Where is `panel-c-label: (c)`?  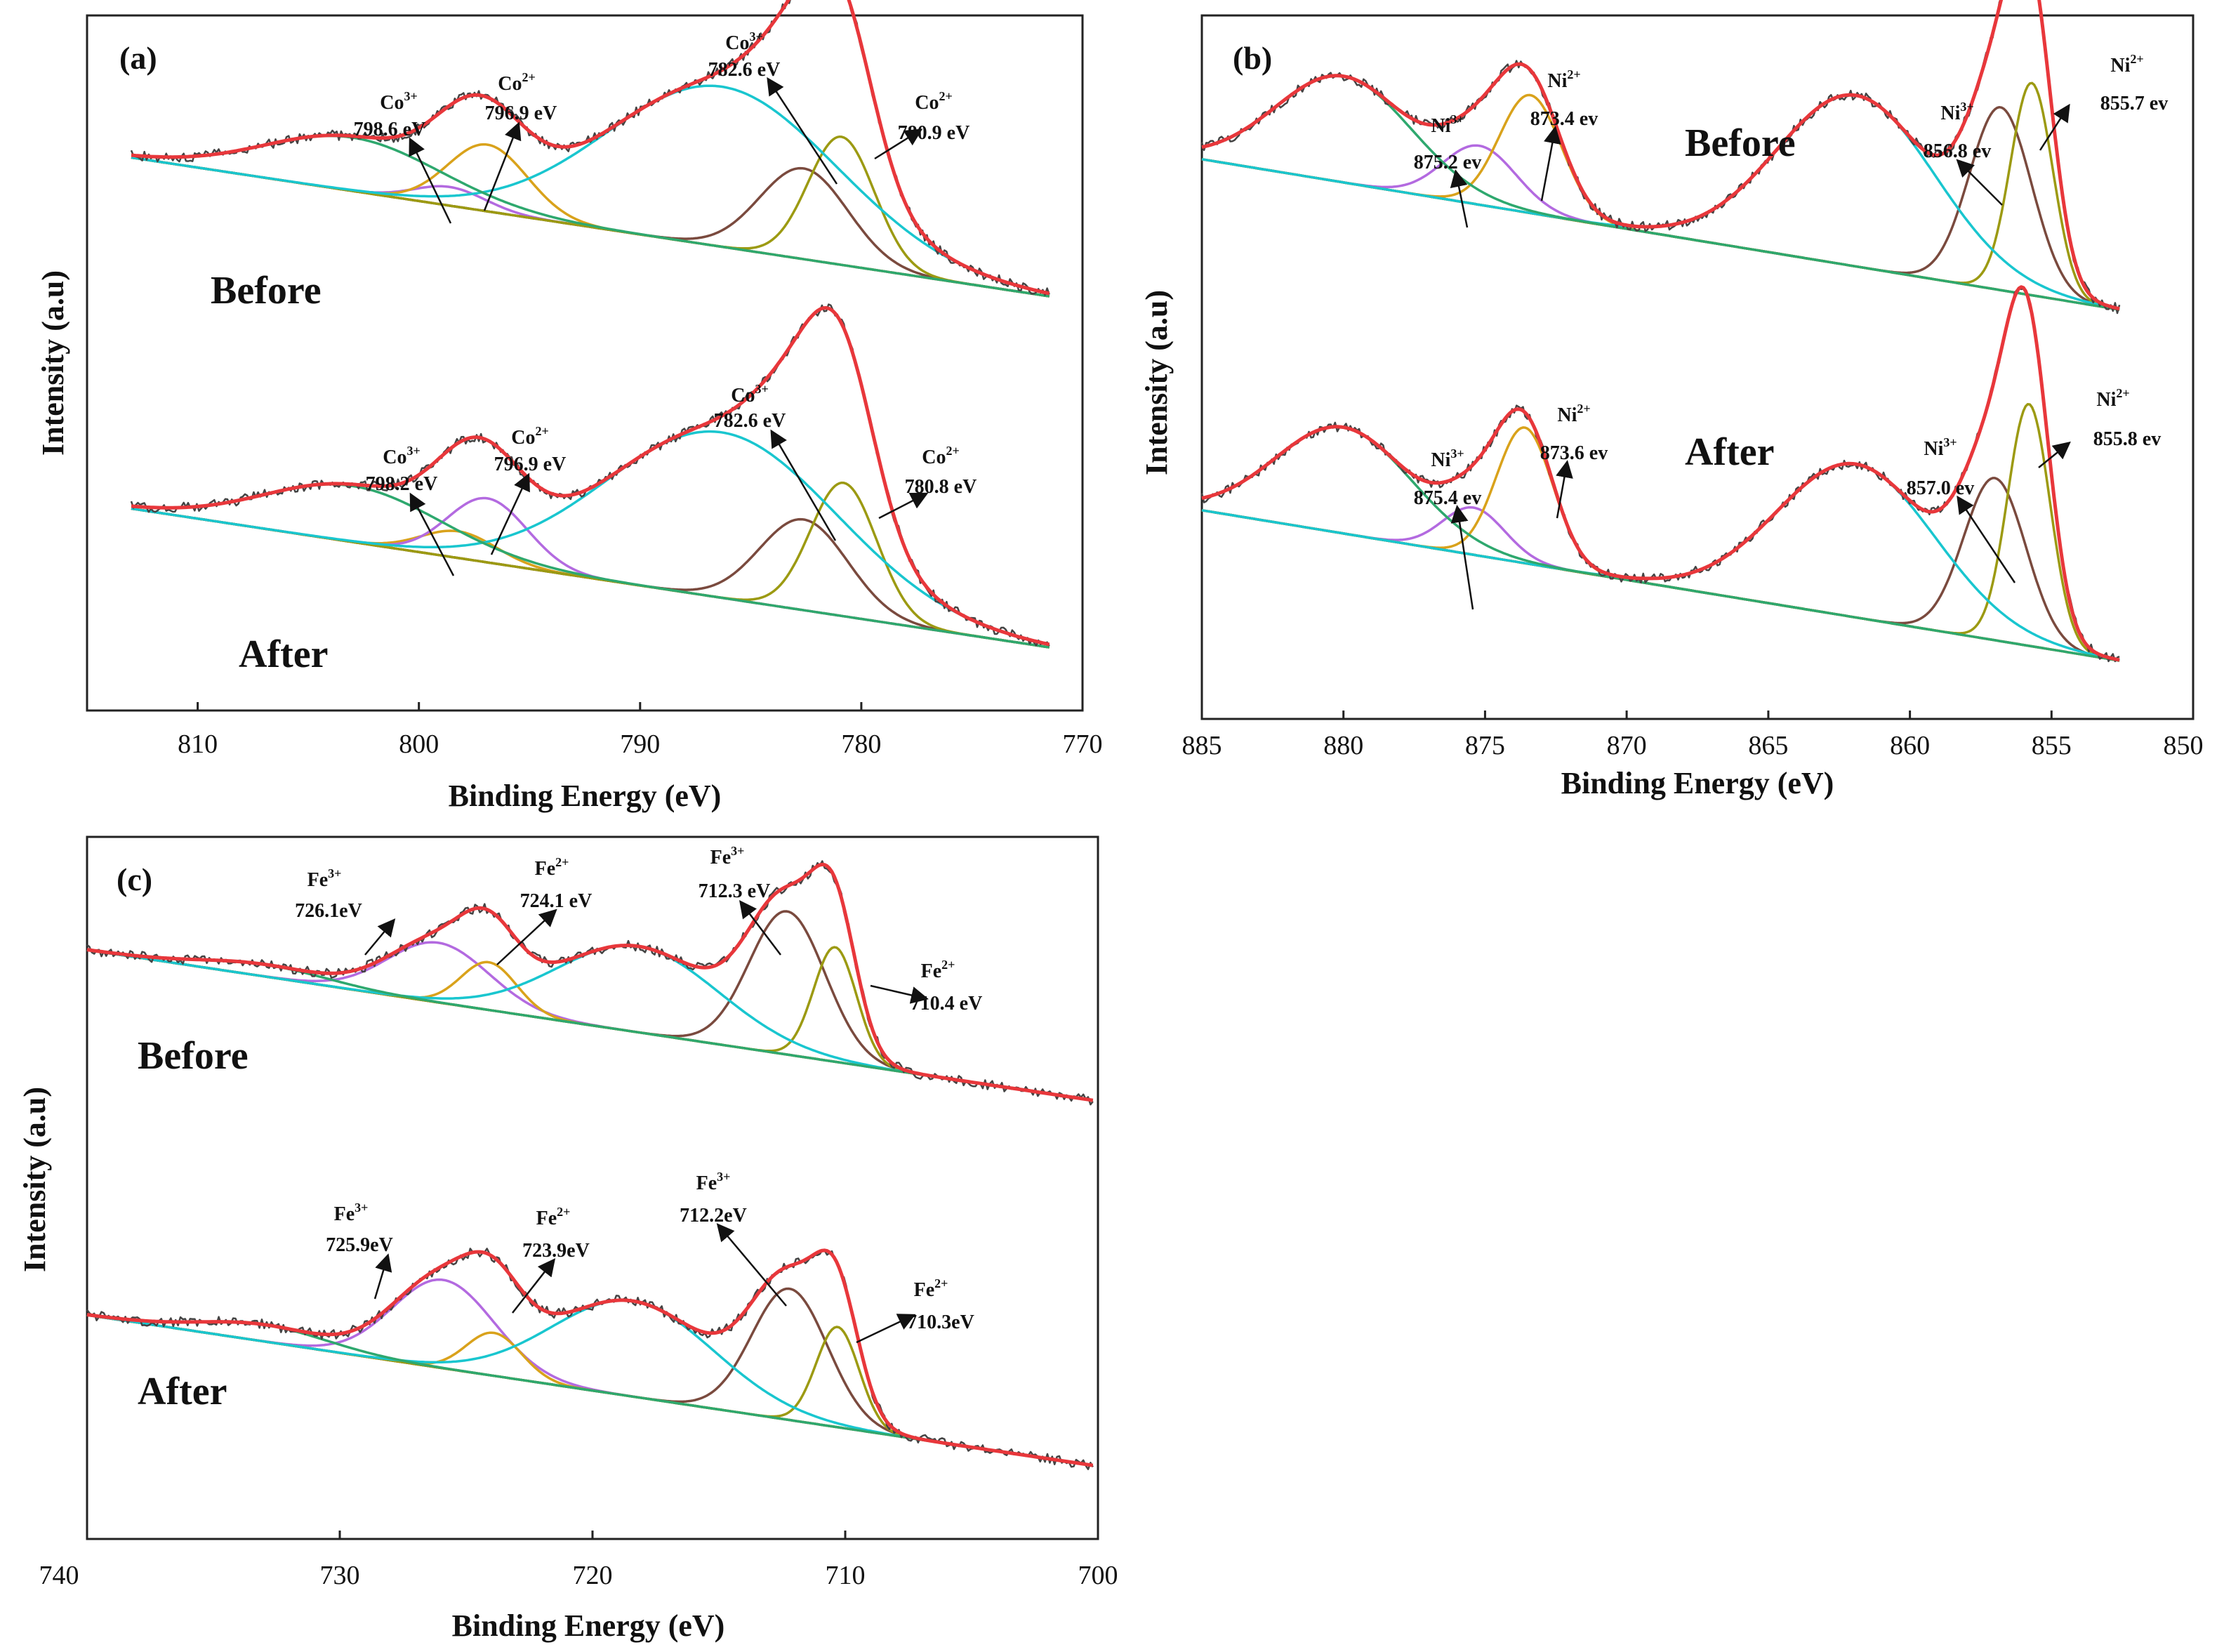
panel-c-label: (c) is located at coordinates (134, 879).